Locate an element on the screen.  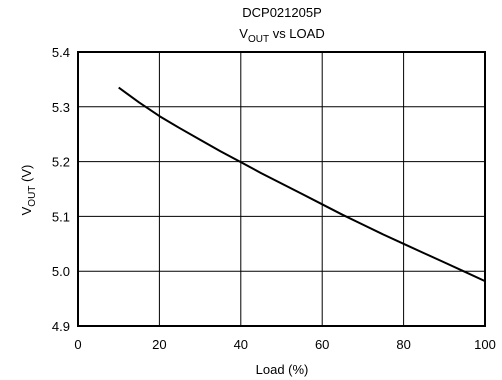
x-tick-label: 20 is located at coordinates (159, 344).